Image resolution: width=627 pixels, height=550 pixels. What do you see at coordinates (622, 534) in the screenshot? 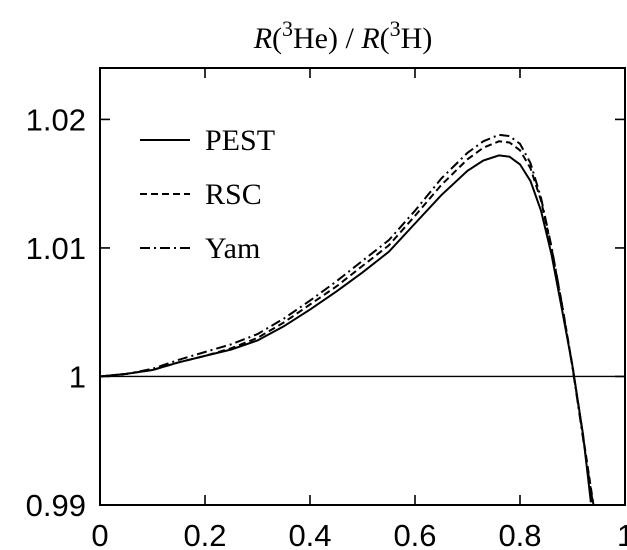
I see `x-tick-label: 1` at bounding box center [622, 534].